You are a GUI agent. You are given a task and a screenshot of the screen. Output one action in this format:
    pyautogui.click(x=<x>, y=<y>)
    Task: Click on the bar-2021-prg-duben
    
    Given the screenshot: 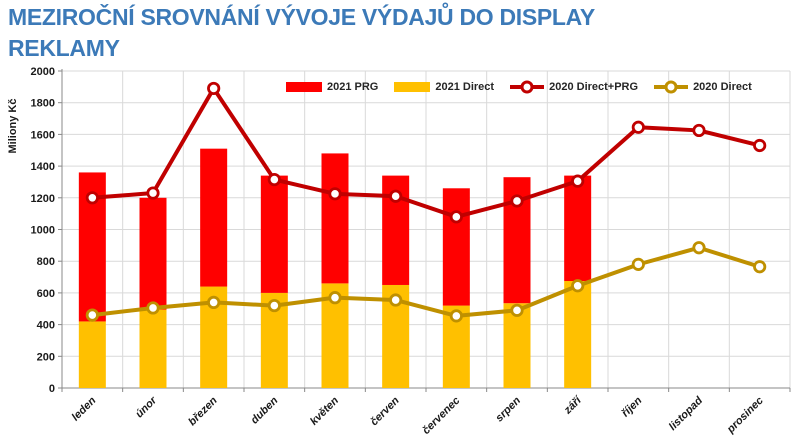 What is the action you would take?
    pyautogui.click(x=274, y=234)
    